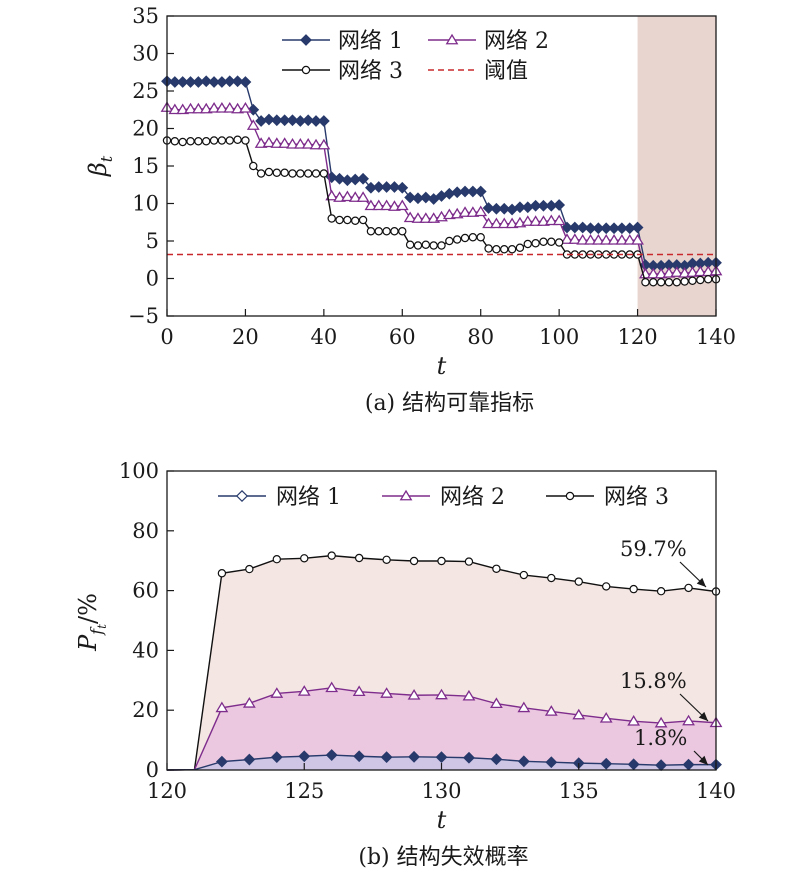 Image resolution: width=800 pixels, height=873 pixels. What do you see at coordinates (139, 471) in the screenshot?
I see `y-tick-label: 100` at bounding box center [139, 471].